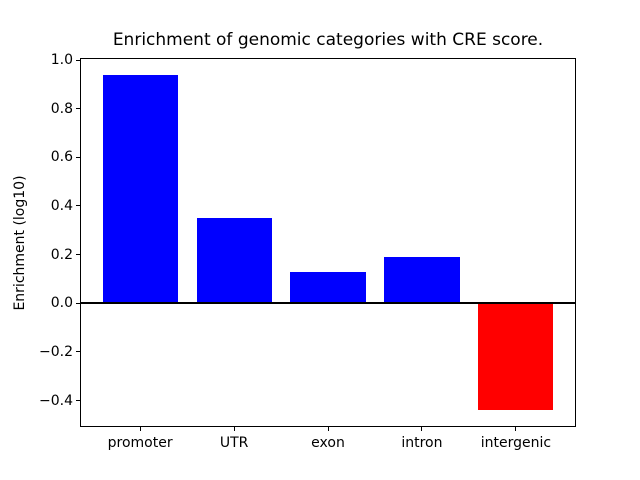 The image size is (640, 480). Describe the element at coordinates (61, 254) in the screenshot. I see `y-tick-label: 0.2` at that location.